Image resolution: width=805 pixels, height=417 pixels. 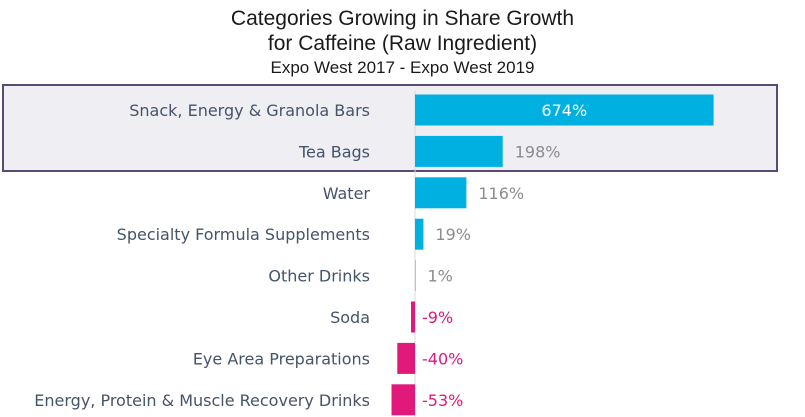 I want to click on value-label-energy-protein-muscle-recovery-drinks: -53%, so click(x=442, y=400).